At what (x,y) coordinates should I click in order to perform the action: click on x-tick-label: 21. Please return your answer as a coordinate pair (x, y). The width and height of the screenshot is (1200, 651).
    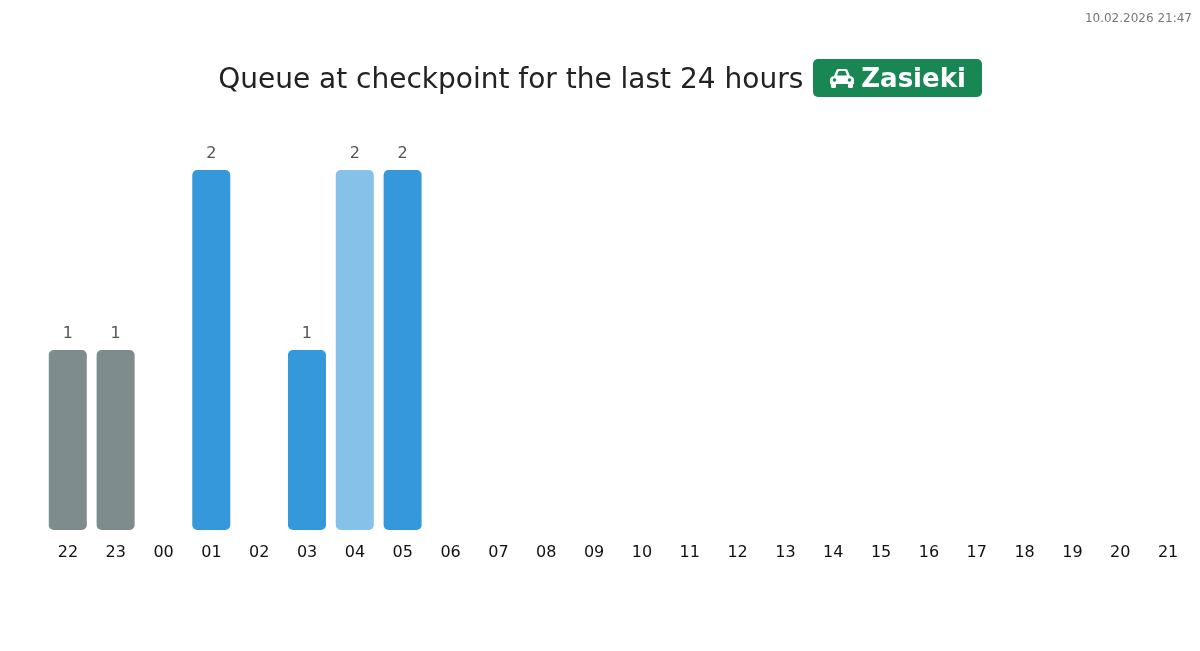
    Looking at the image, I should click on (1168, 552).